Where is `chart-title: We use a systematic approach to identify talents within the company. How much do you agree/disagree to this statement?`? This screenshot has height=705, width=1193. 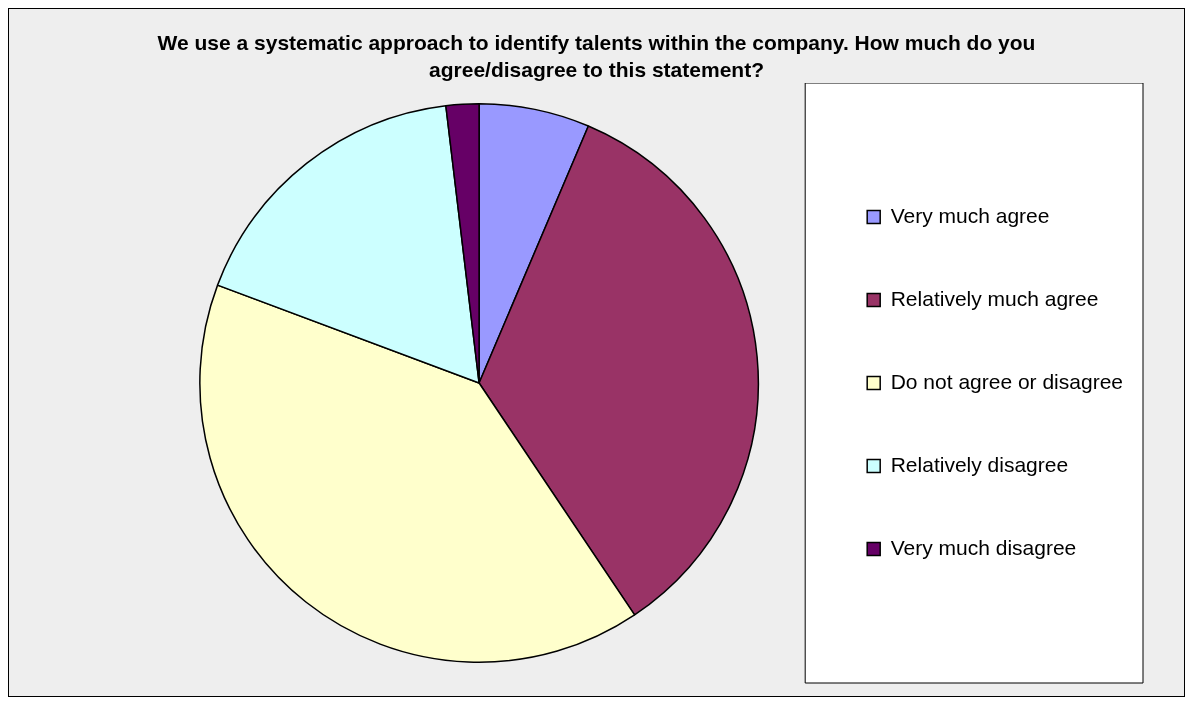
chart-title: We use a systematic approach to identify talents within the company. How much do you agree/disagree to this statement? is located at coordinates (596, 56).